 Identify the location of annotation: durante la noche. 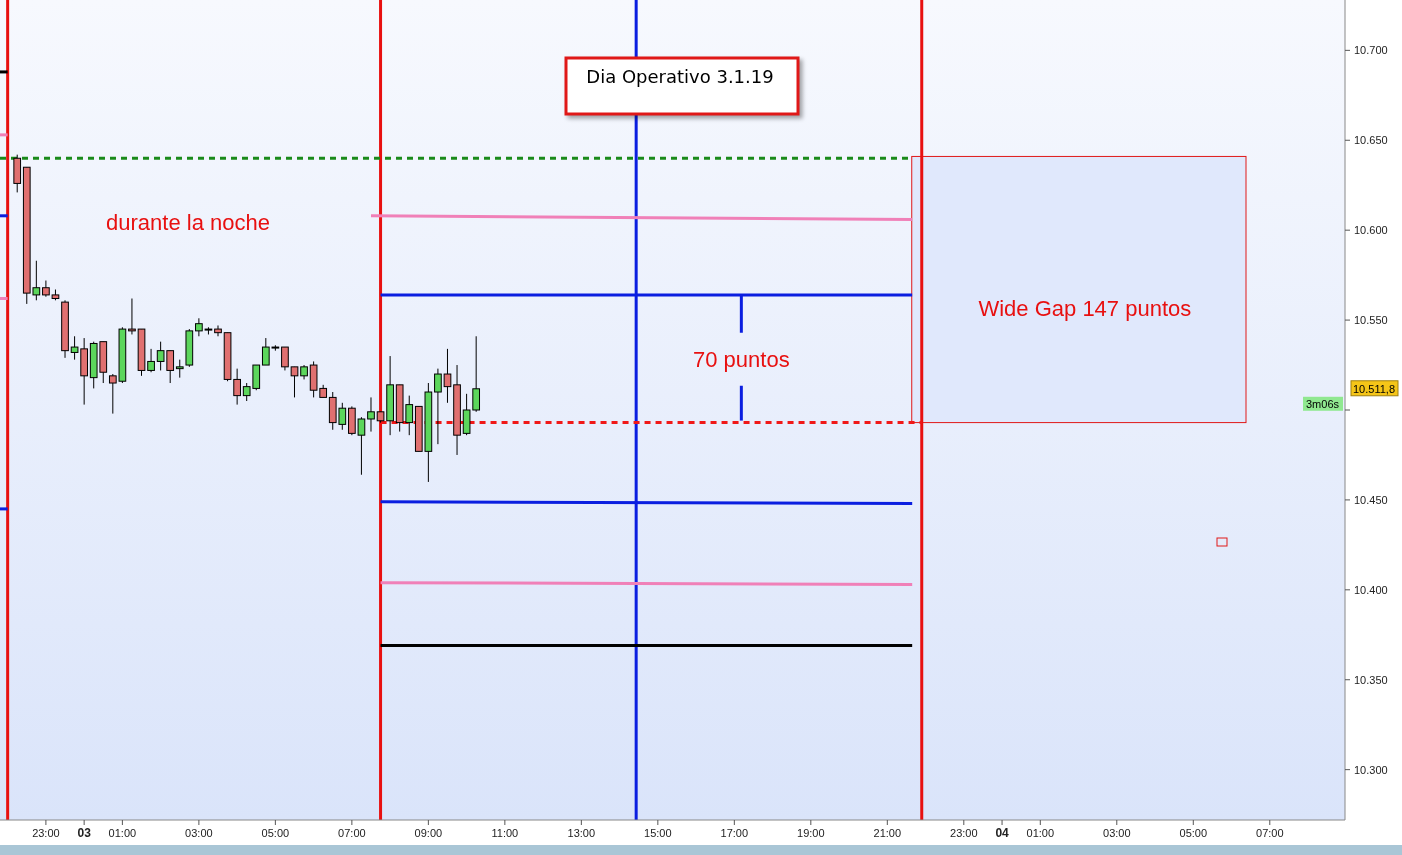
(188, 222).